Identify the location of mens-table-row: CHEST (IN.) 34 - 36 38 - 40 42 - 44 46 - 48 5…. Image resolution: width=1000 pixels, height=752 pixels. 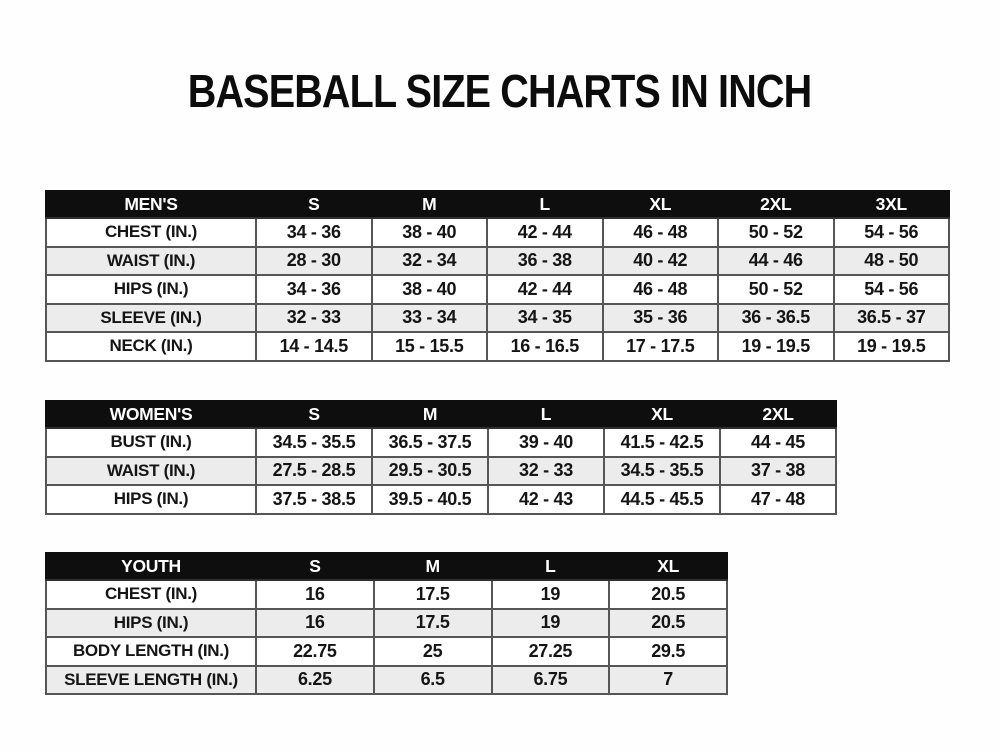
(497, 232).